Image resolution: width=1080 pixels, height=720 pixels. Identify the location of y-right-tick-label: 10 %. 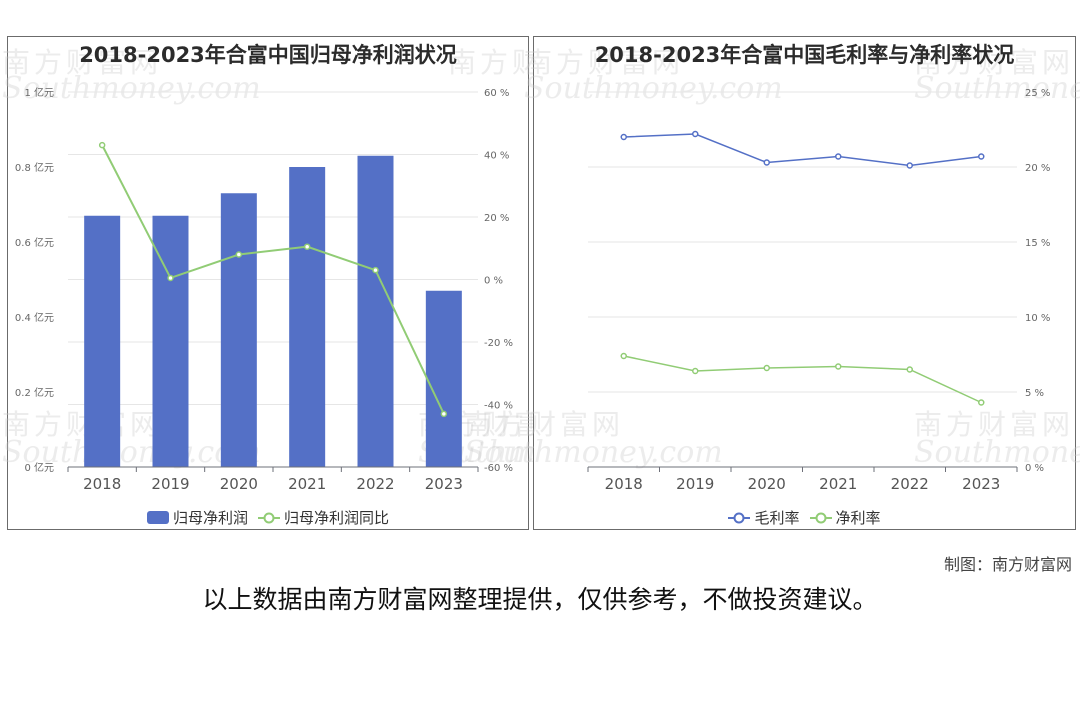
(1037, 318).